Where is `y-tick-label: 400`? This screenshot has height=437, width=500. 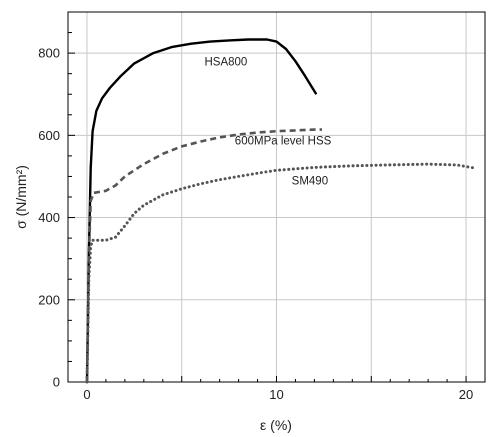
y-tick-label: 400 is located at coordinates (49, 217).